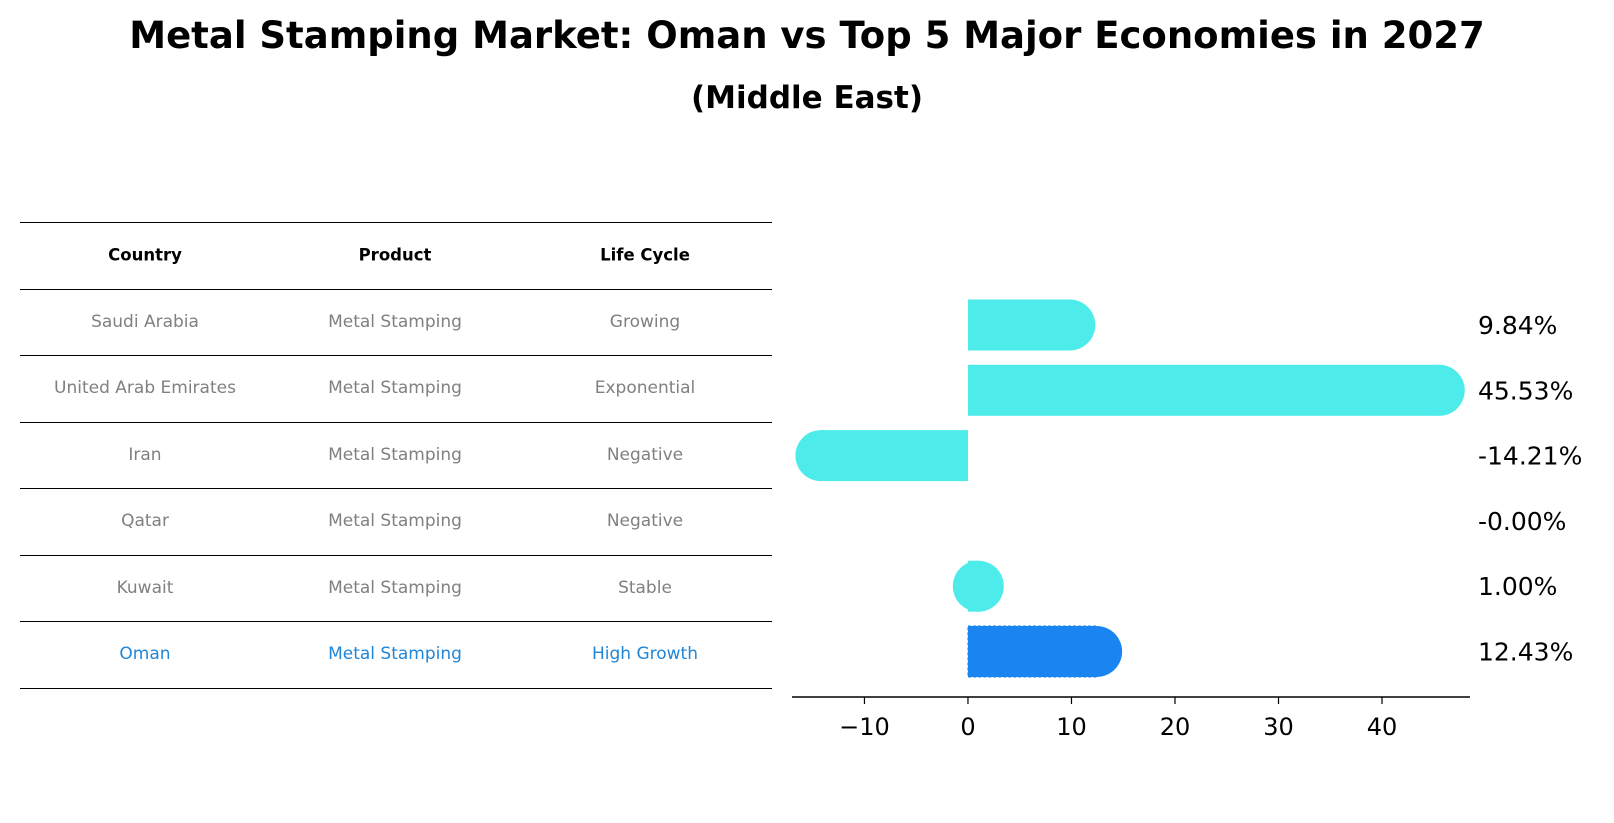 This screenshot has height=823, width=1614. Describe the element at coordinates (395, 255) in the screenshot. I see `table-header-product: Product` at that location.